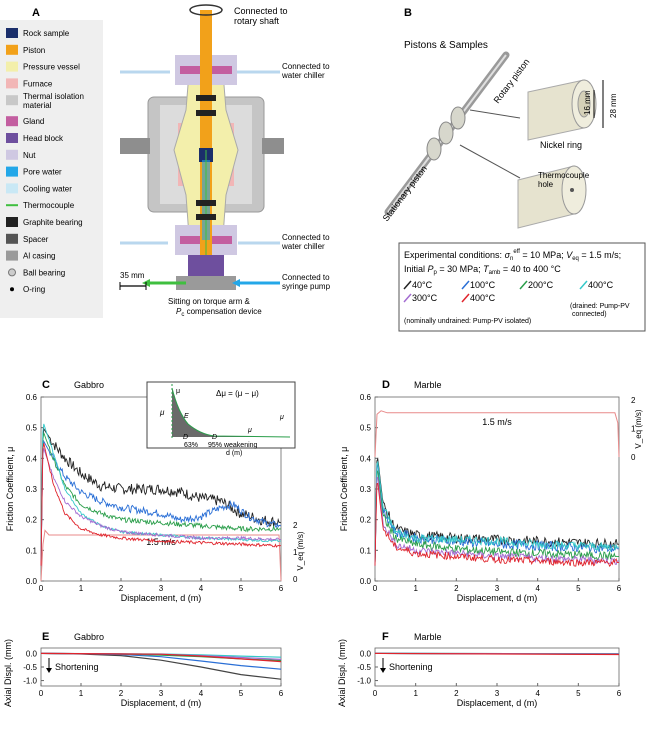 The image size is (650, 732). I want to click on dim-outer-label: 28 mm, so click(613, 105).